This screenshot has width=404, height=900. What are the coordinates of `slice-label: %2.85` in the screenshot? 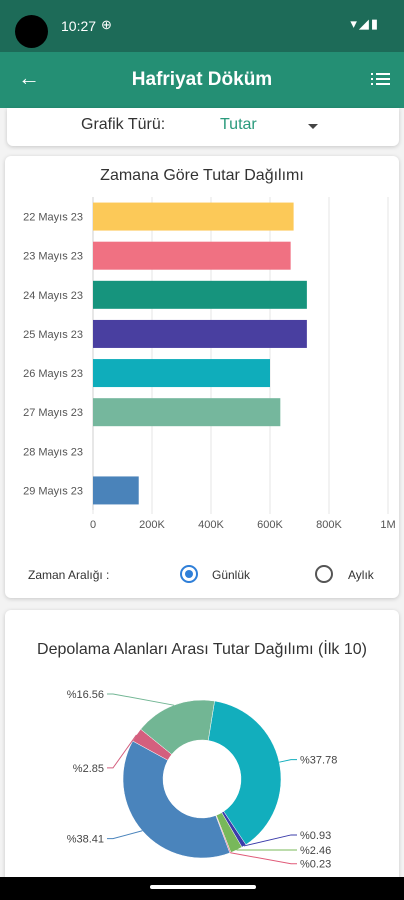 It's located at (88, 769).